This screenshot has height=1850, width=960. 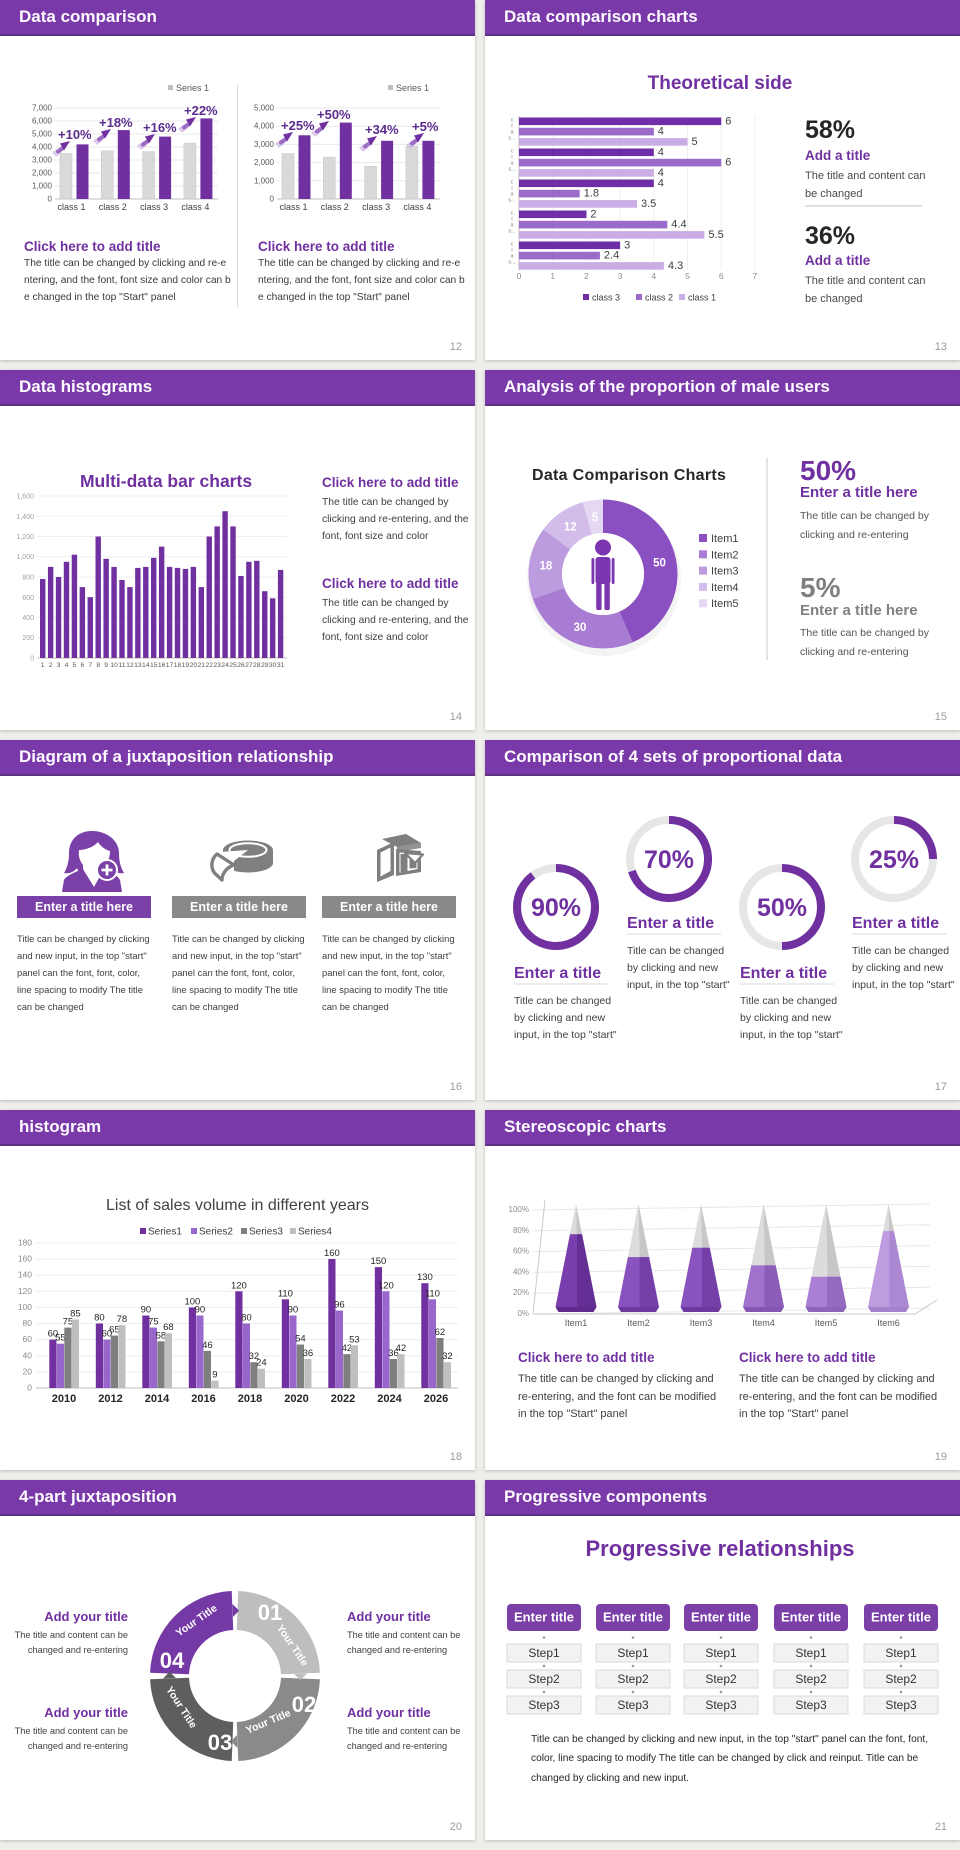 I want to click on svg-text: class 2, so click(x=335, y=207).